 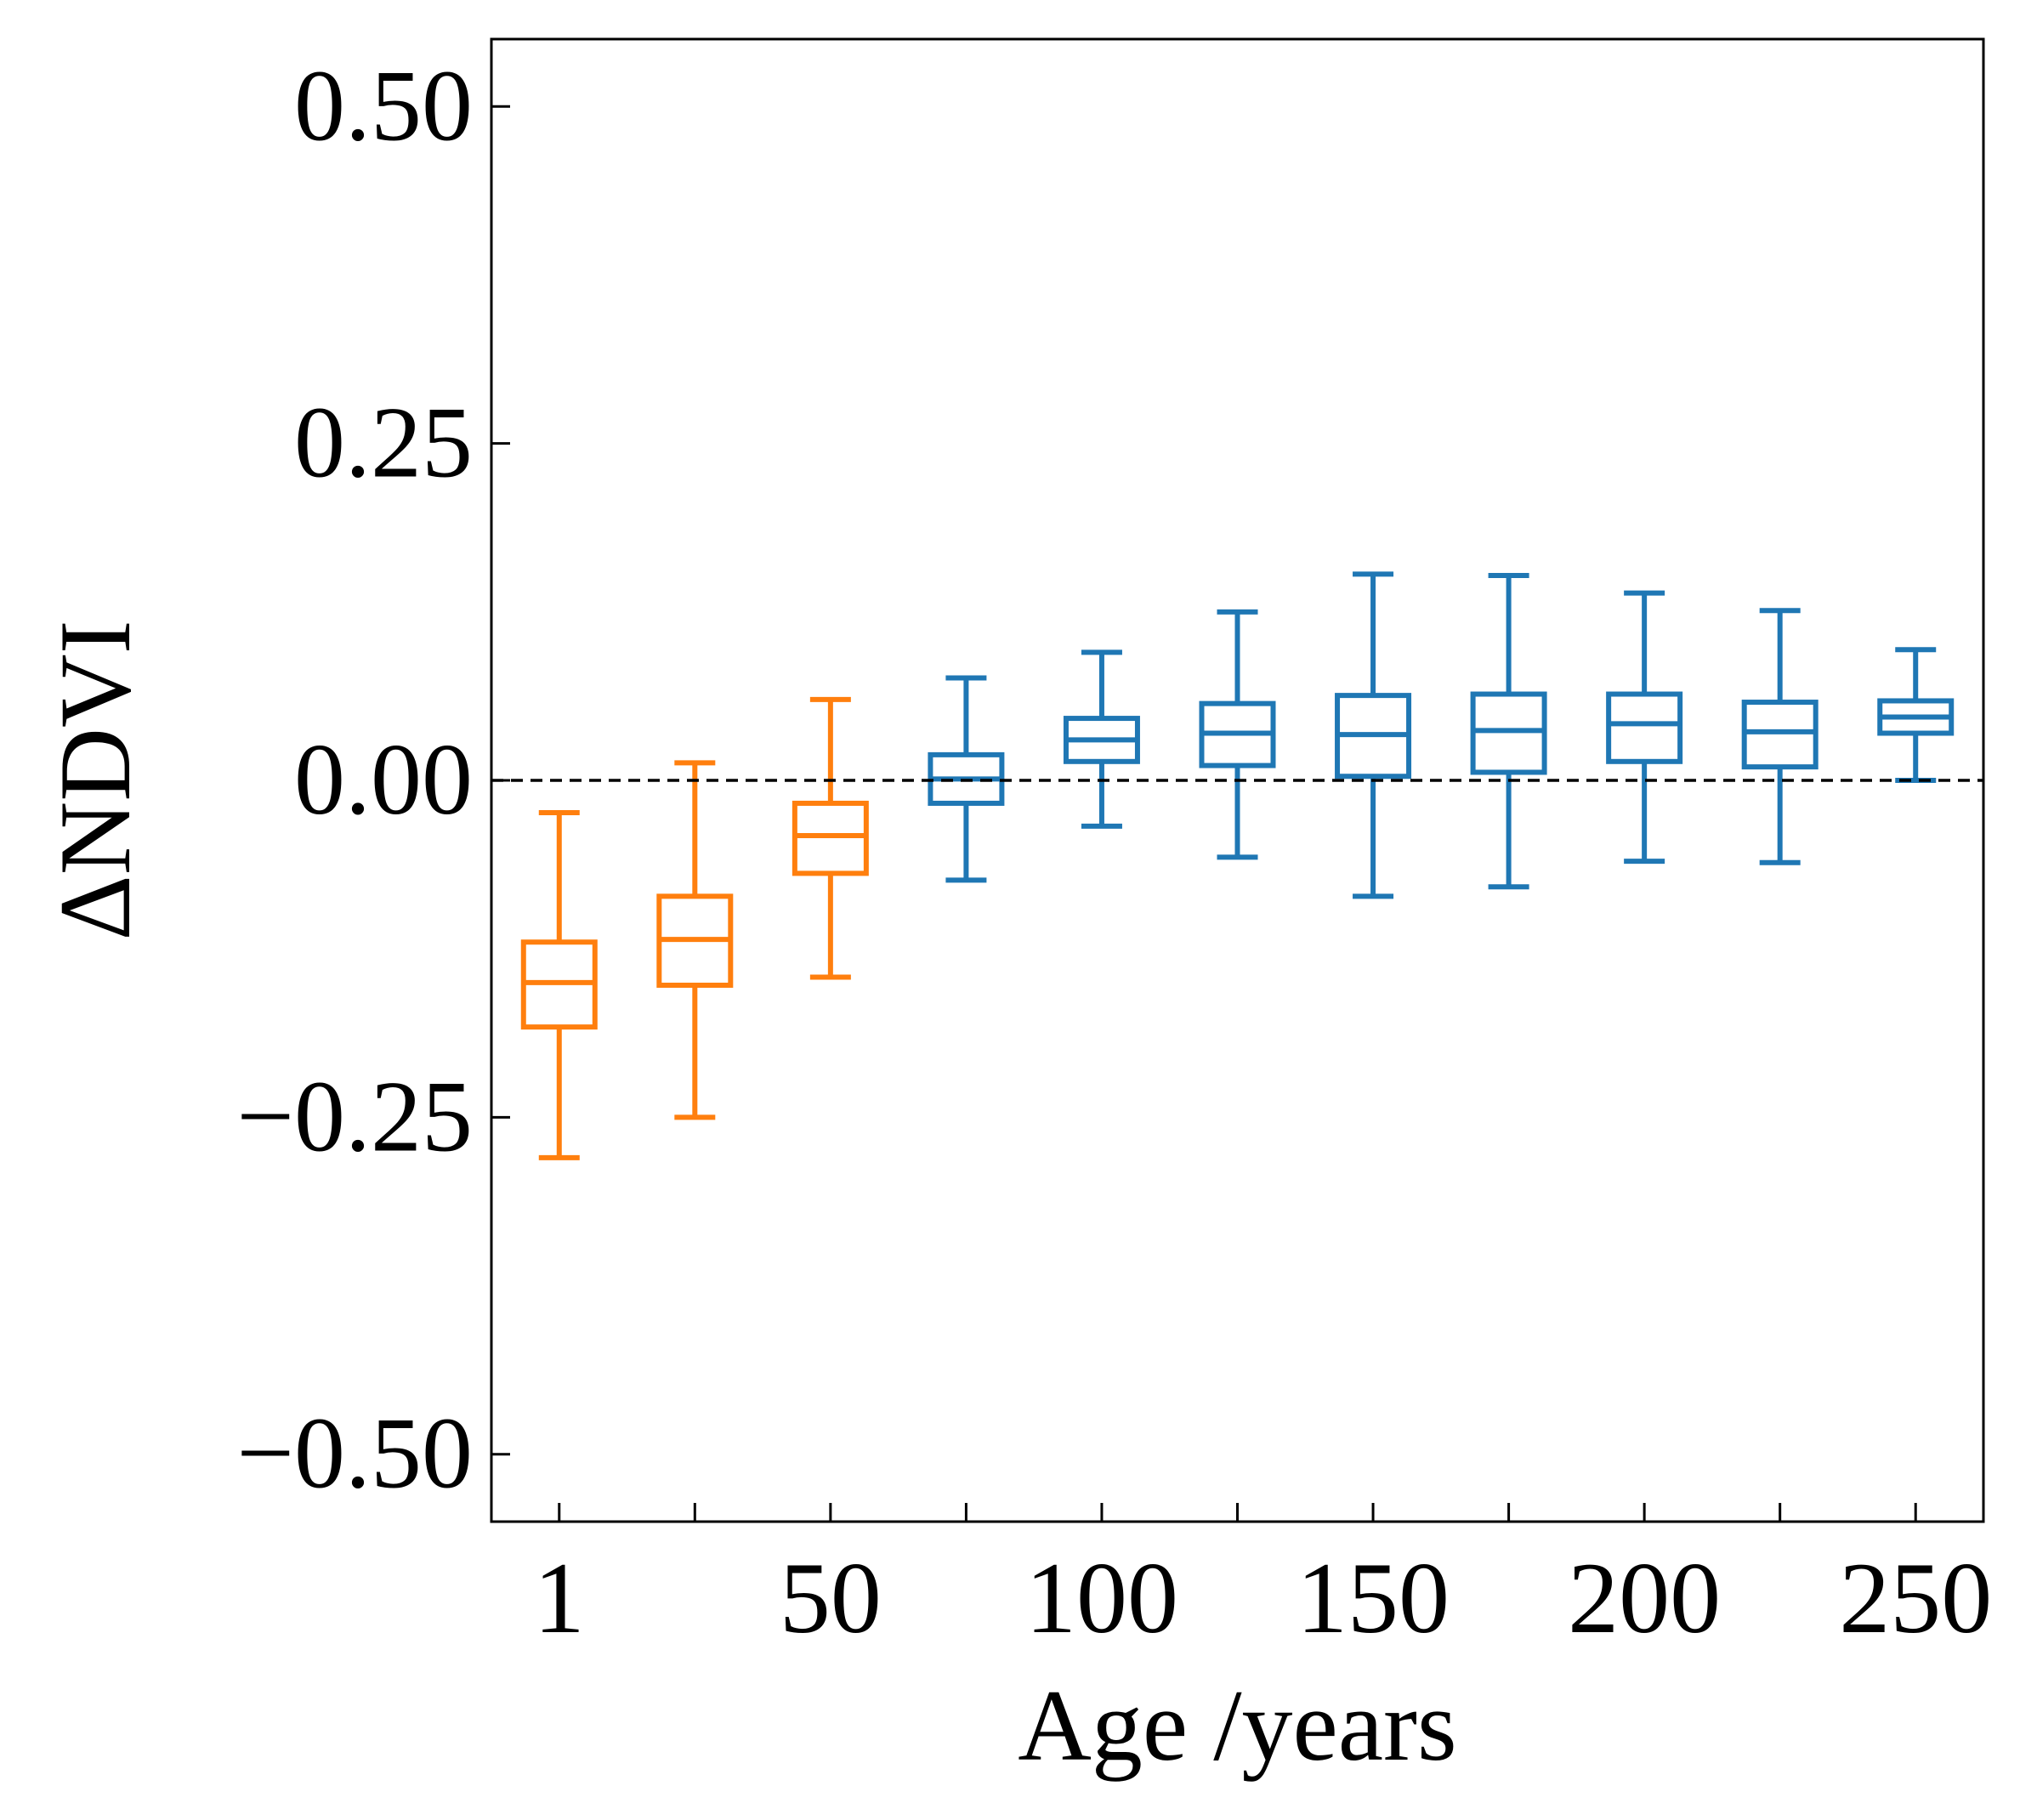 I want to click on y-axis-label: ΔNDVI, so click(x=95, y=780).